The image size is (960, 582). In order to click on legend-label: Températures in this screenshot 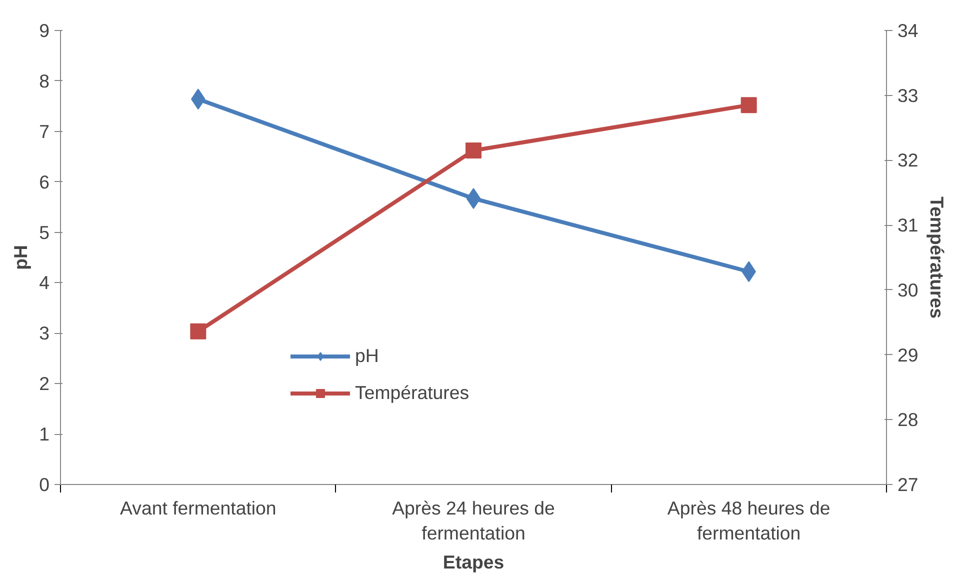, I will do `click(412, 393)`.